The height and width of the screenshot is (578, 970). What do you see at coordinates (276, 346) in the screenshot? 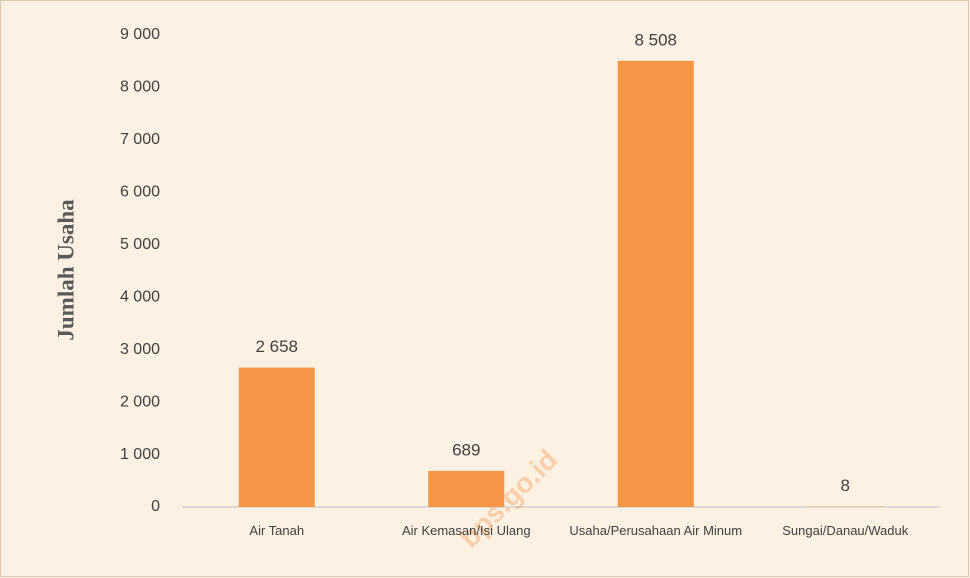
I see `value-label: 2 658` at bounding box center [276, 346].